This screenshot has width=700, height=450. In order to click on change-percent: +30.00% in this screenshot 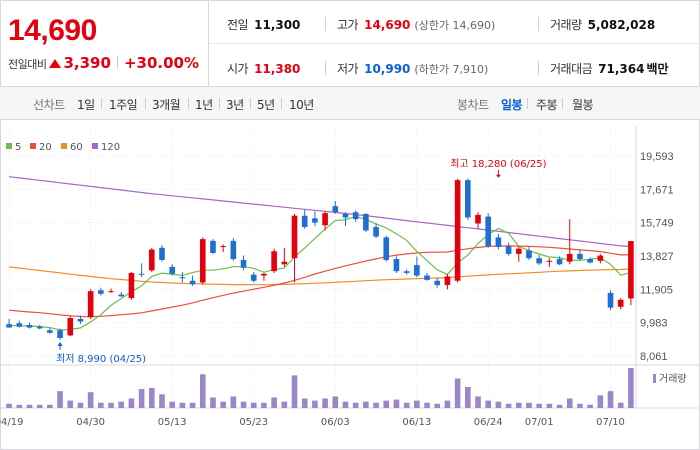, I will do `click(161, 63)`.